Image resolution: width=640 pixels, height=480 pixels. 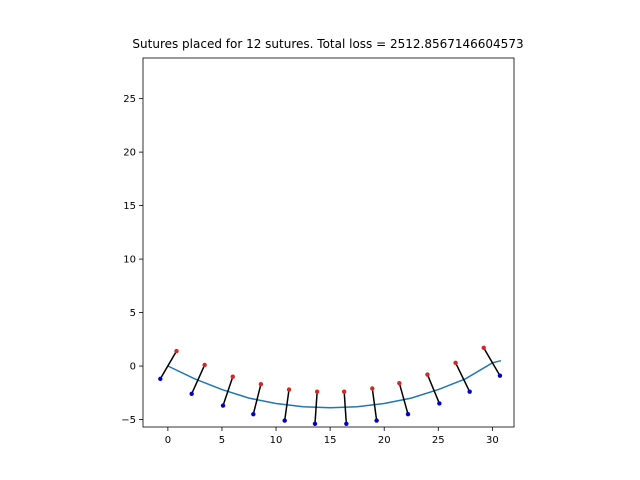 I want to click on y-tick-label: 20, so click(x=129, y=153).